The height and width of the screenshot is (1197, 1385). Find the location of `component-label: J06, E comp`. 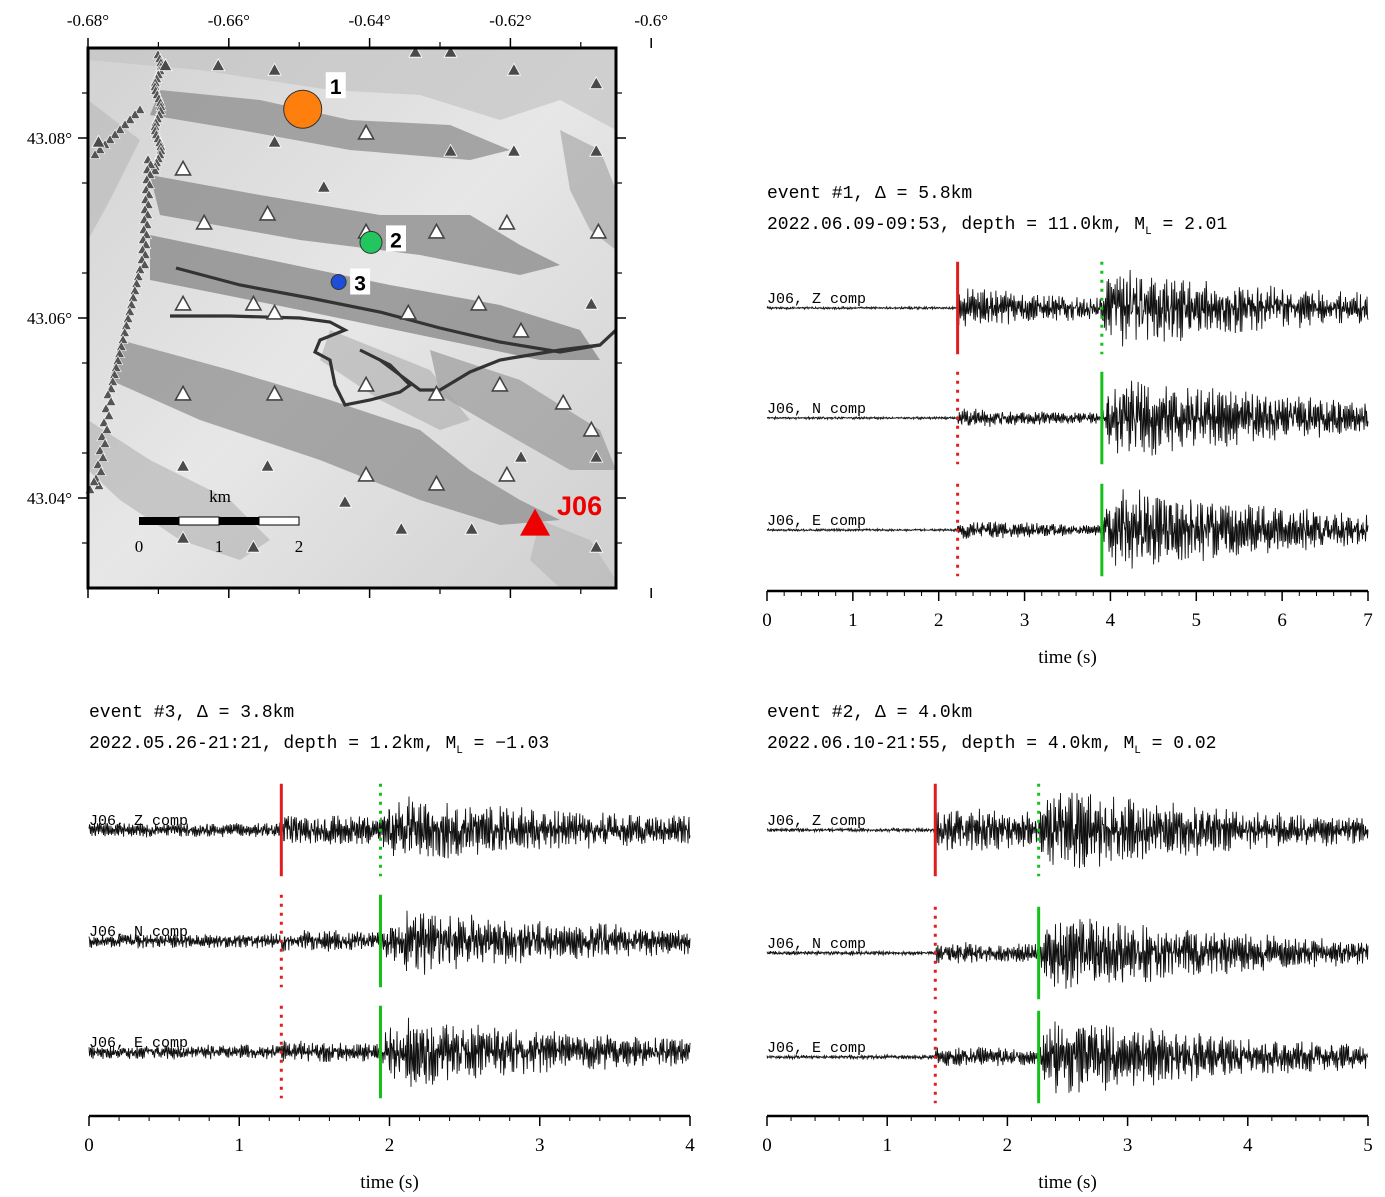

component-label: J06, E comp is located at coordinates (138, 1043).